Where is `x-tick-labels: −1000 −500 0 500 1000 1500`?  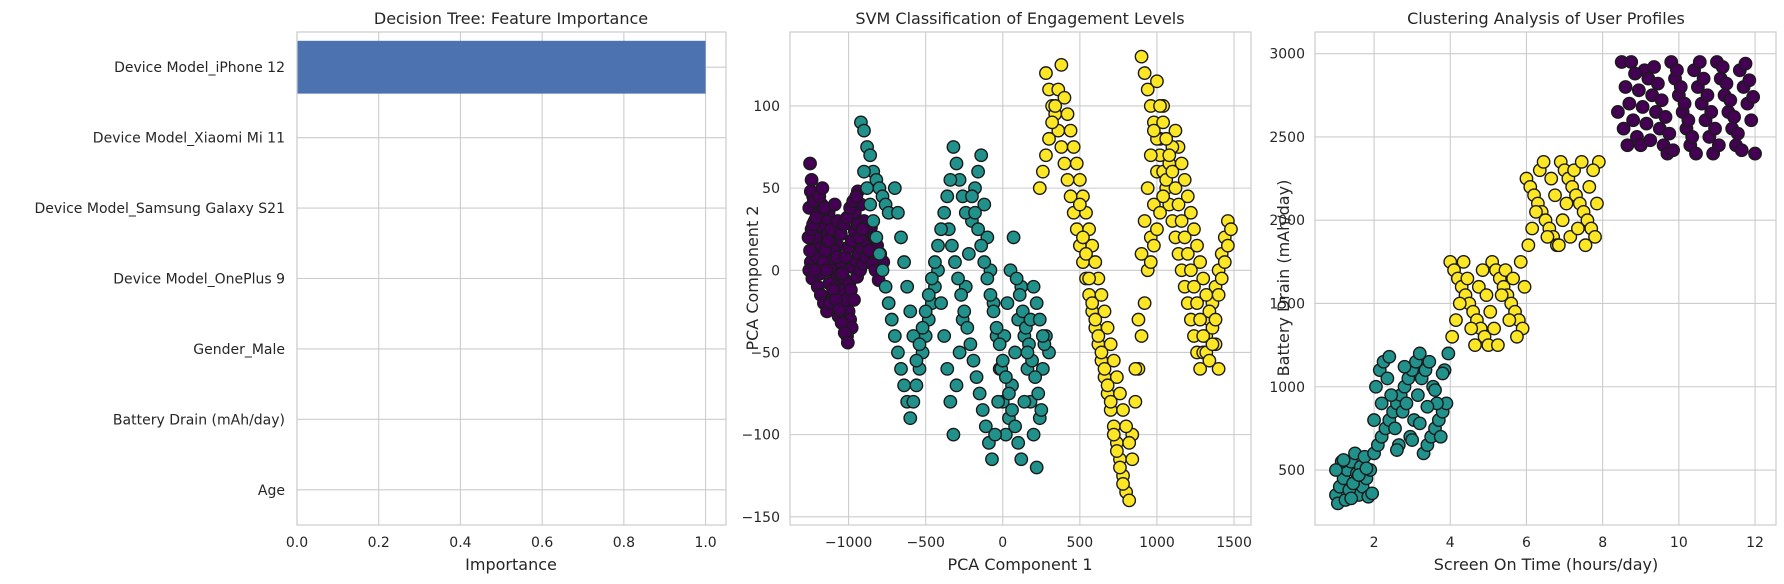
x-tick-labels: −1000 −500 0 500 1000 1500 is located at coordinates (1038, 543).